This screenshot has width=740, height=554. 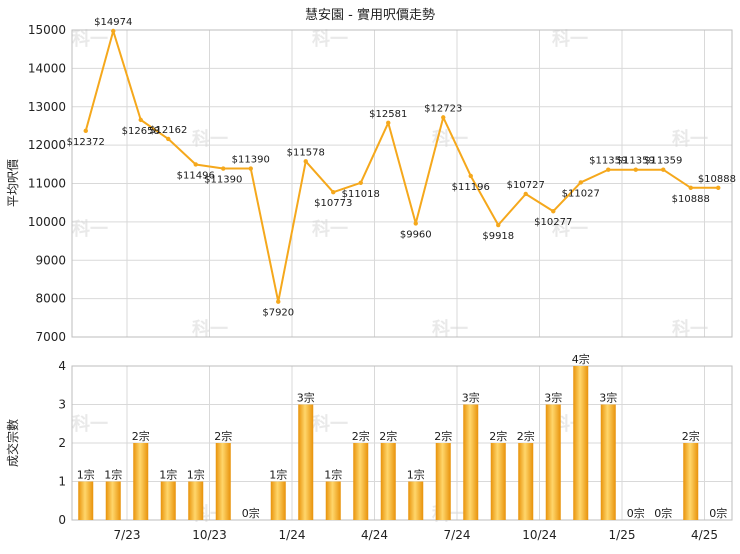 I want to click on price-y-tick-label: 11000, so click(x=47, y=184).